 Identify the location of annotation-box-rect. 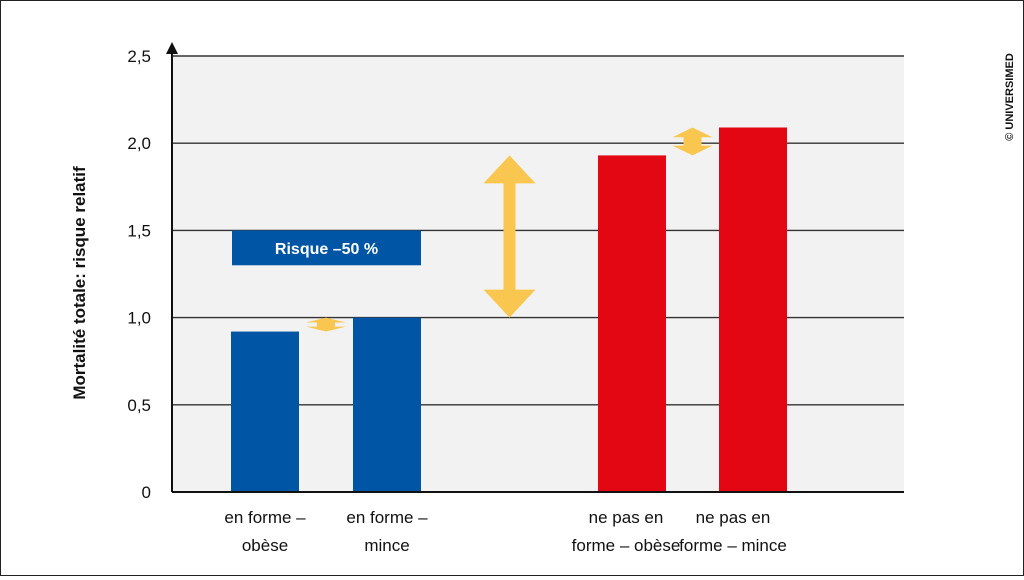
(326, 248).